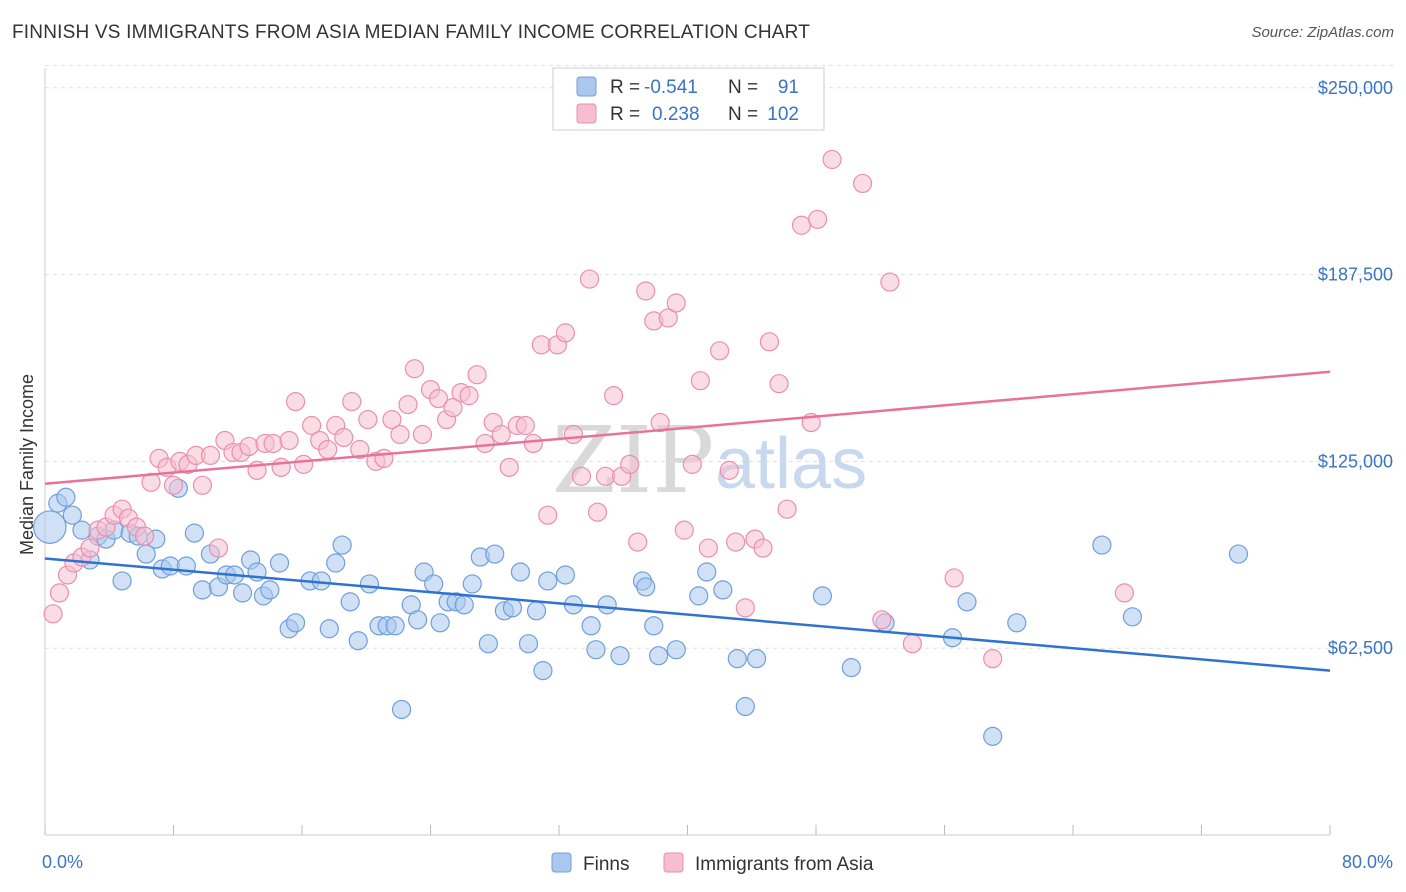 The height and width of the screenshot is (892, 1406). I want to click on legend-r-value-blue: -0.541, so click(671, 87).